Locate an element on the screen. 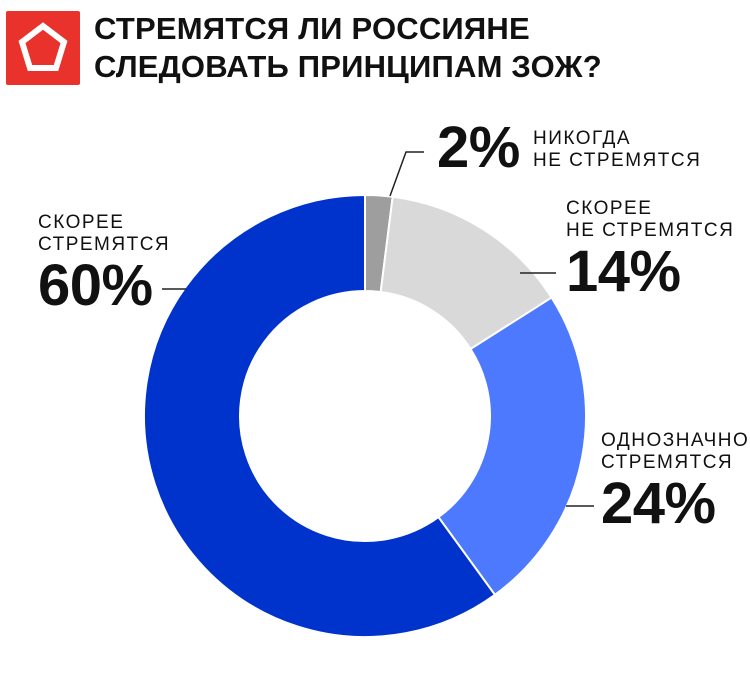 Image resolution: width=750 pixels, height=682 pixels. slice-label-rather-not: СКОРЕЕ НЕ СТРЕМЯТСЯ 14% is located at coordinates (656, 250).